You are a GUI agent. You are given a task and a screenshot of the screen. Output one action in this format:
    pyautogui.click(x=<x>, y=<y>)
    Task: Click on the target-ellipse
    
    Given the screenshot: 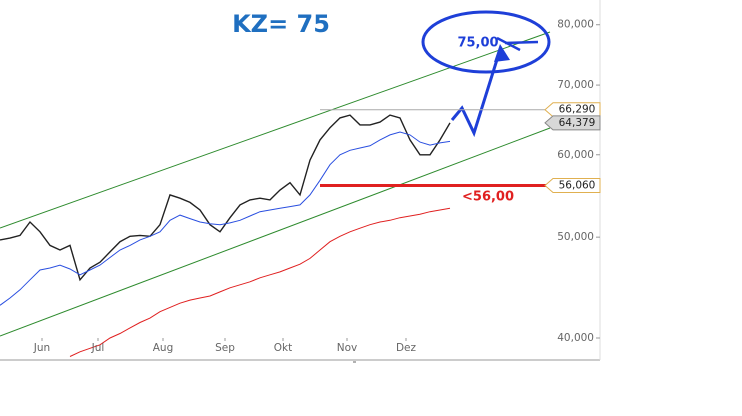 What is the action you would take?
    pyautogui.click(x=486, y=42)
    